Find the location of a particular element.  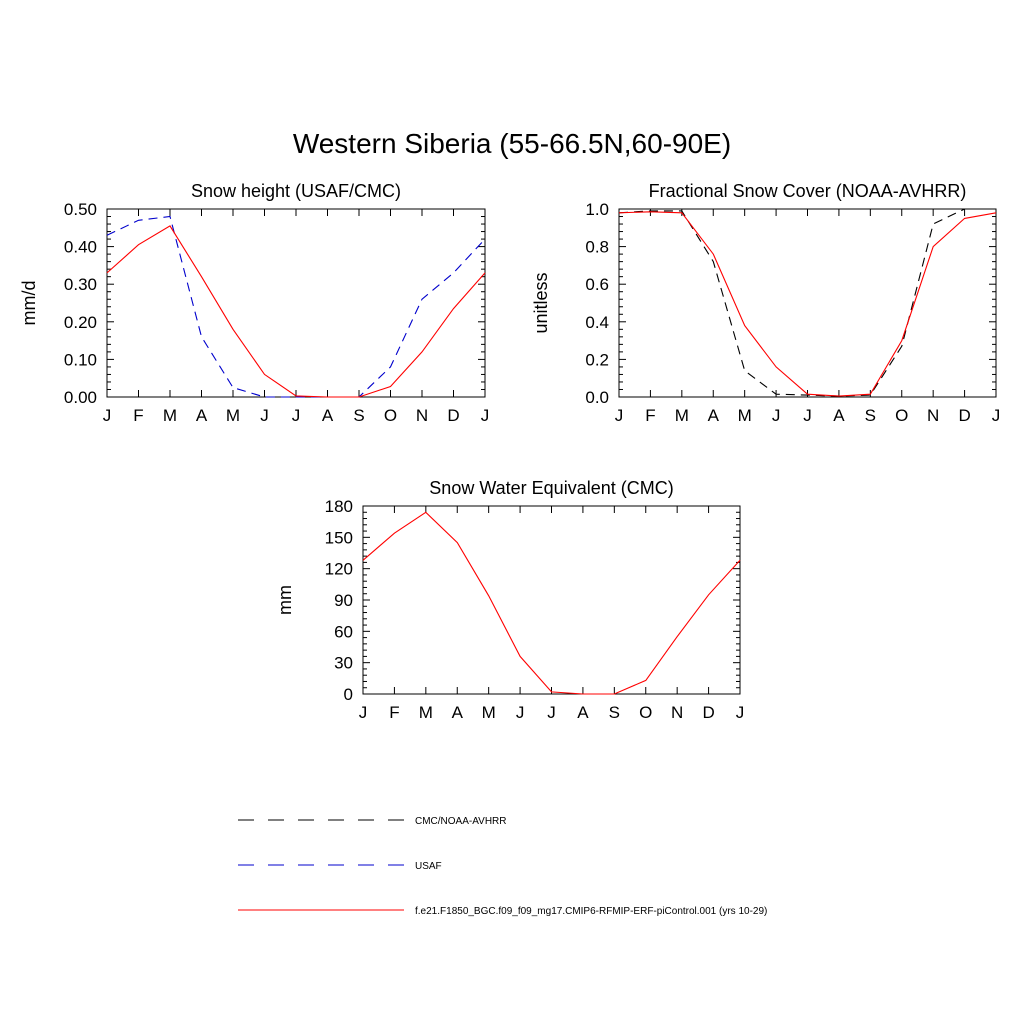

y-tick-label: 0.8 is located at coordinates (597, 247).